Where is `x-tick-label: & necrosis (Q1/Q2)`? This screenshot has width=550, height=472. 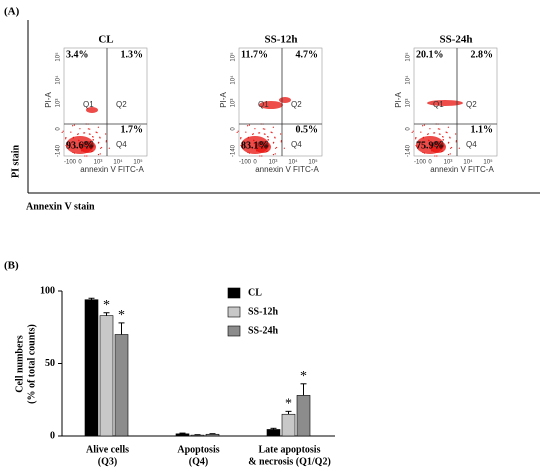
x-tick-label: & necrosis (Q1/Q2) is located at coordinates (289, 461).